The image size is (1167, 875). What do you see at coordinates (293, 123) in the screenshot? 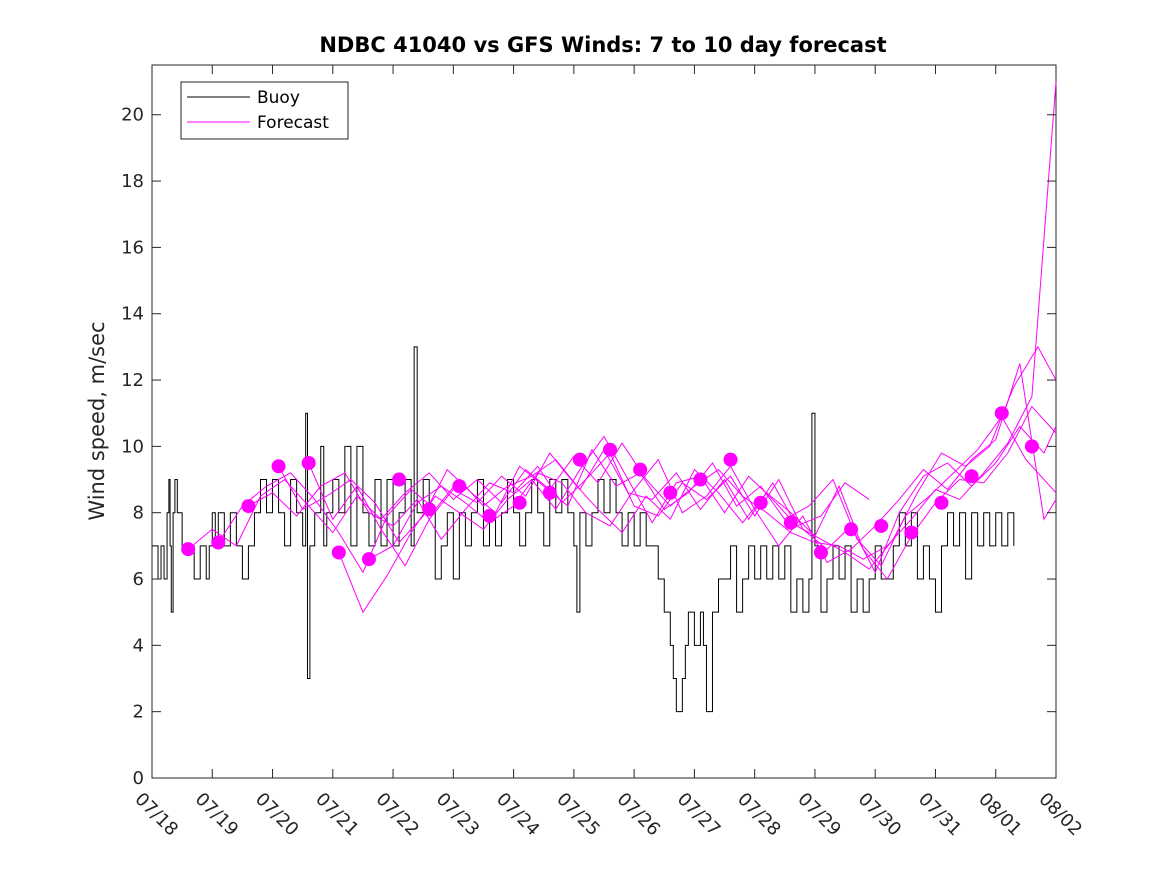
I see `legend-forecast-label: Forecast` at bounding box center [293, 123].